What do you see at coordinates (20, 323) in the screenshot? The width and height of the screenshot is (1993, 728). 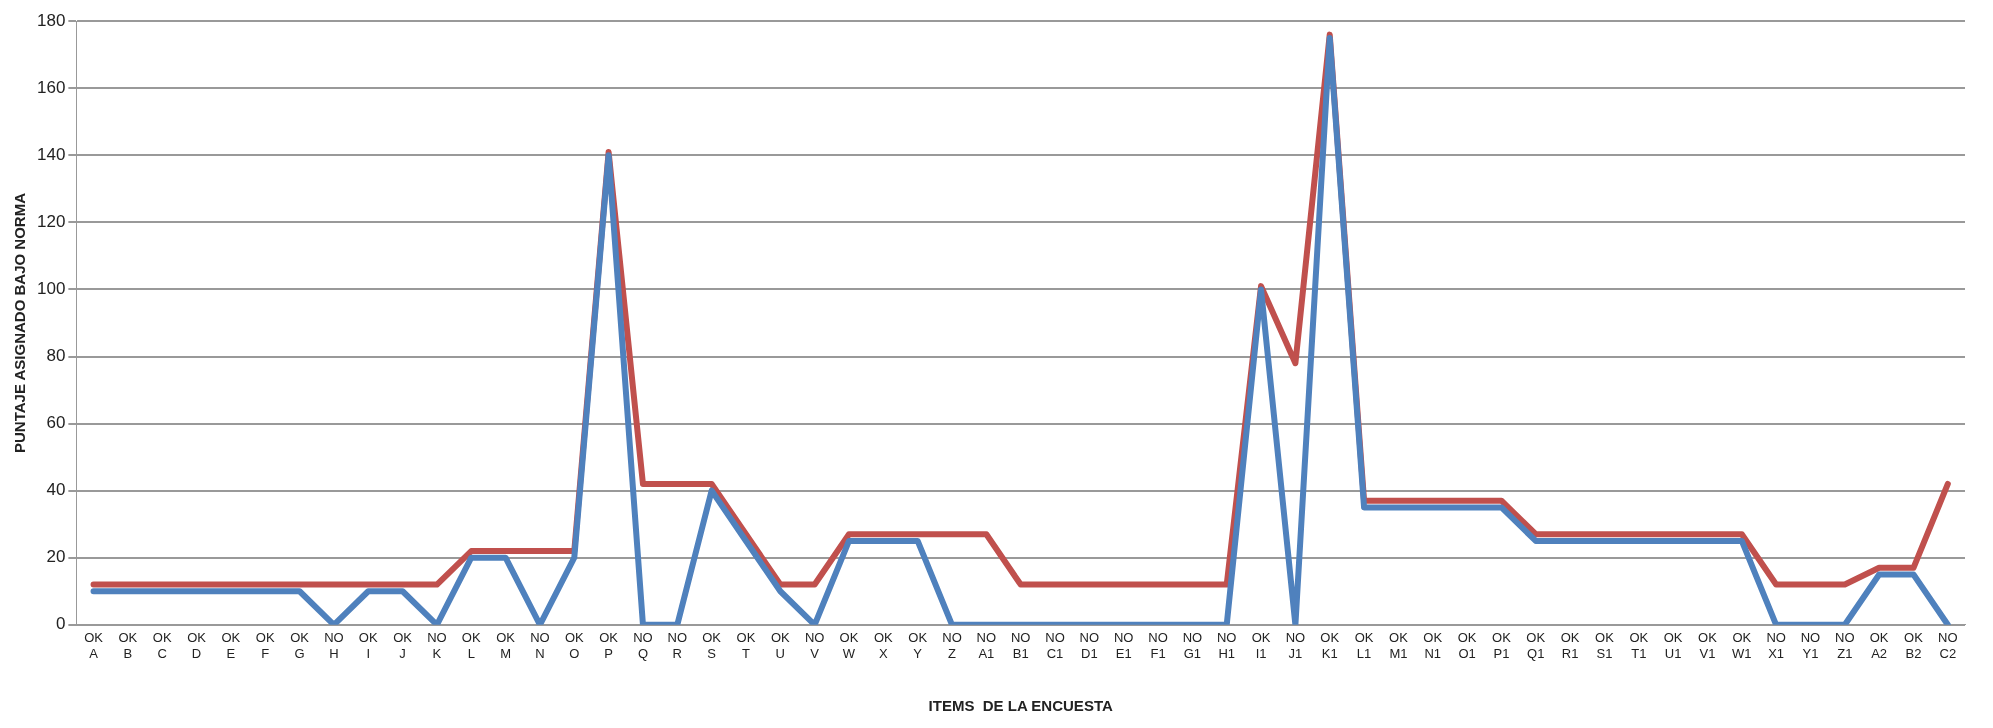 I see `y-axis-title: PUNTAJE ASIGNADO BAJO NORMA` at bounding box center [20, 323].